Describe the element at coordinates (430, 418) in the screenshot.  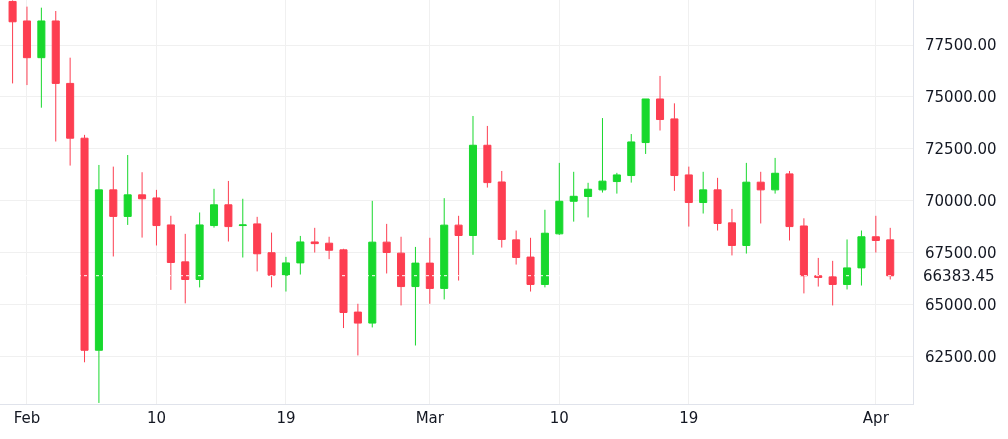
I see `x-tick-label: Mar` at that location.